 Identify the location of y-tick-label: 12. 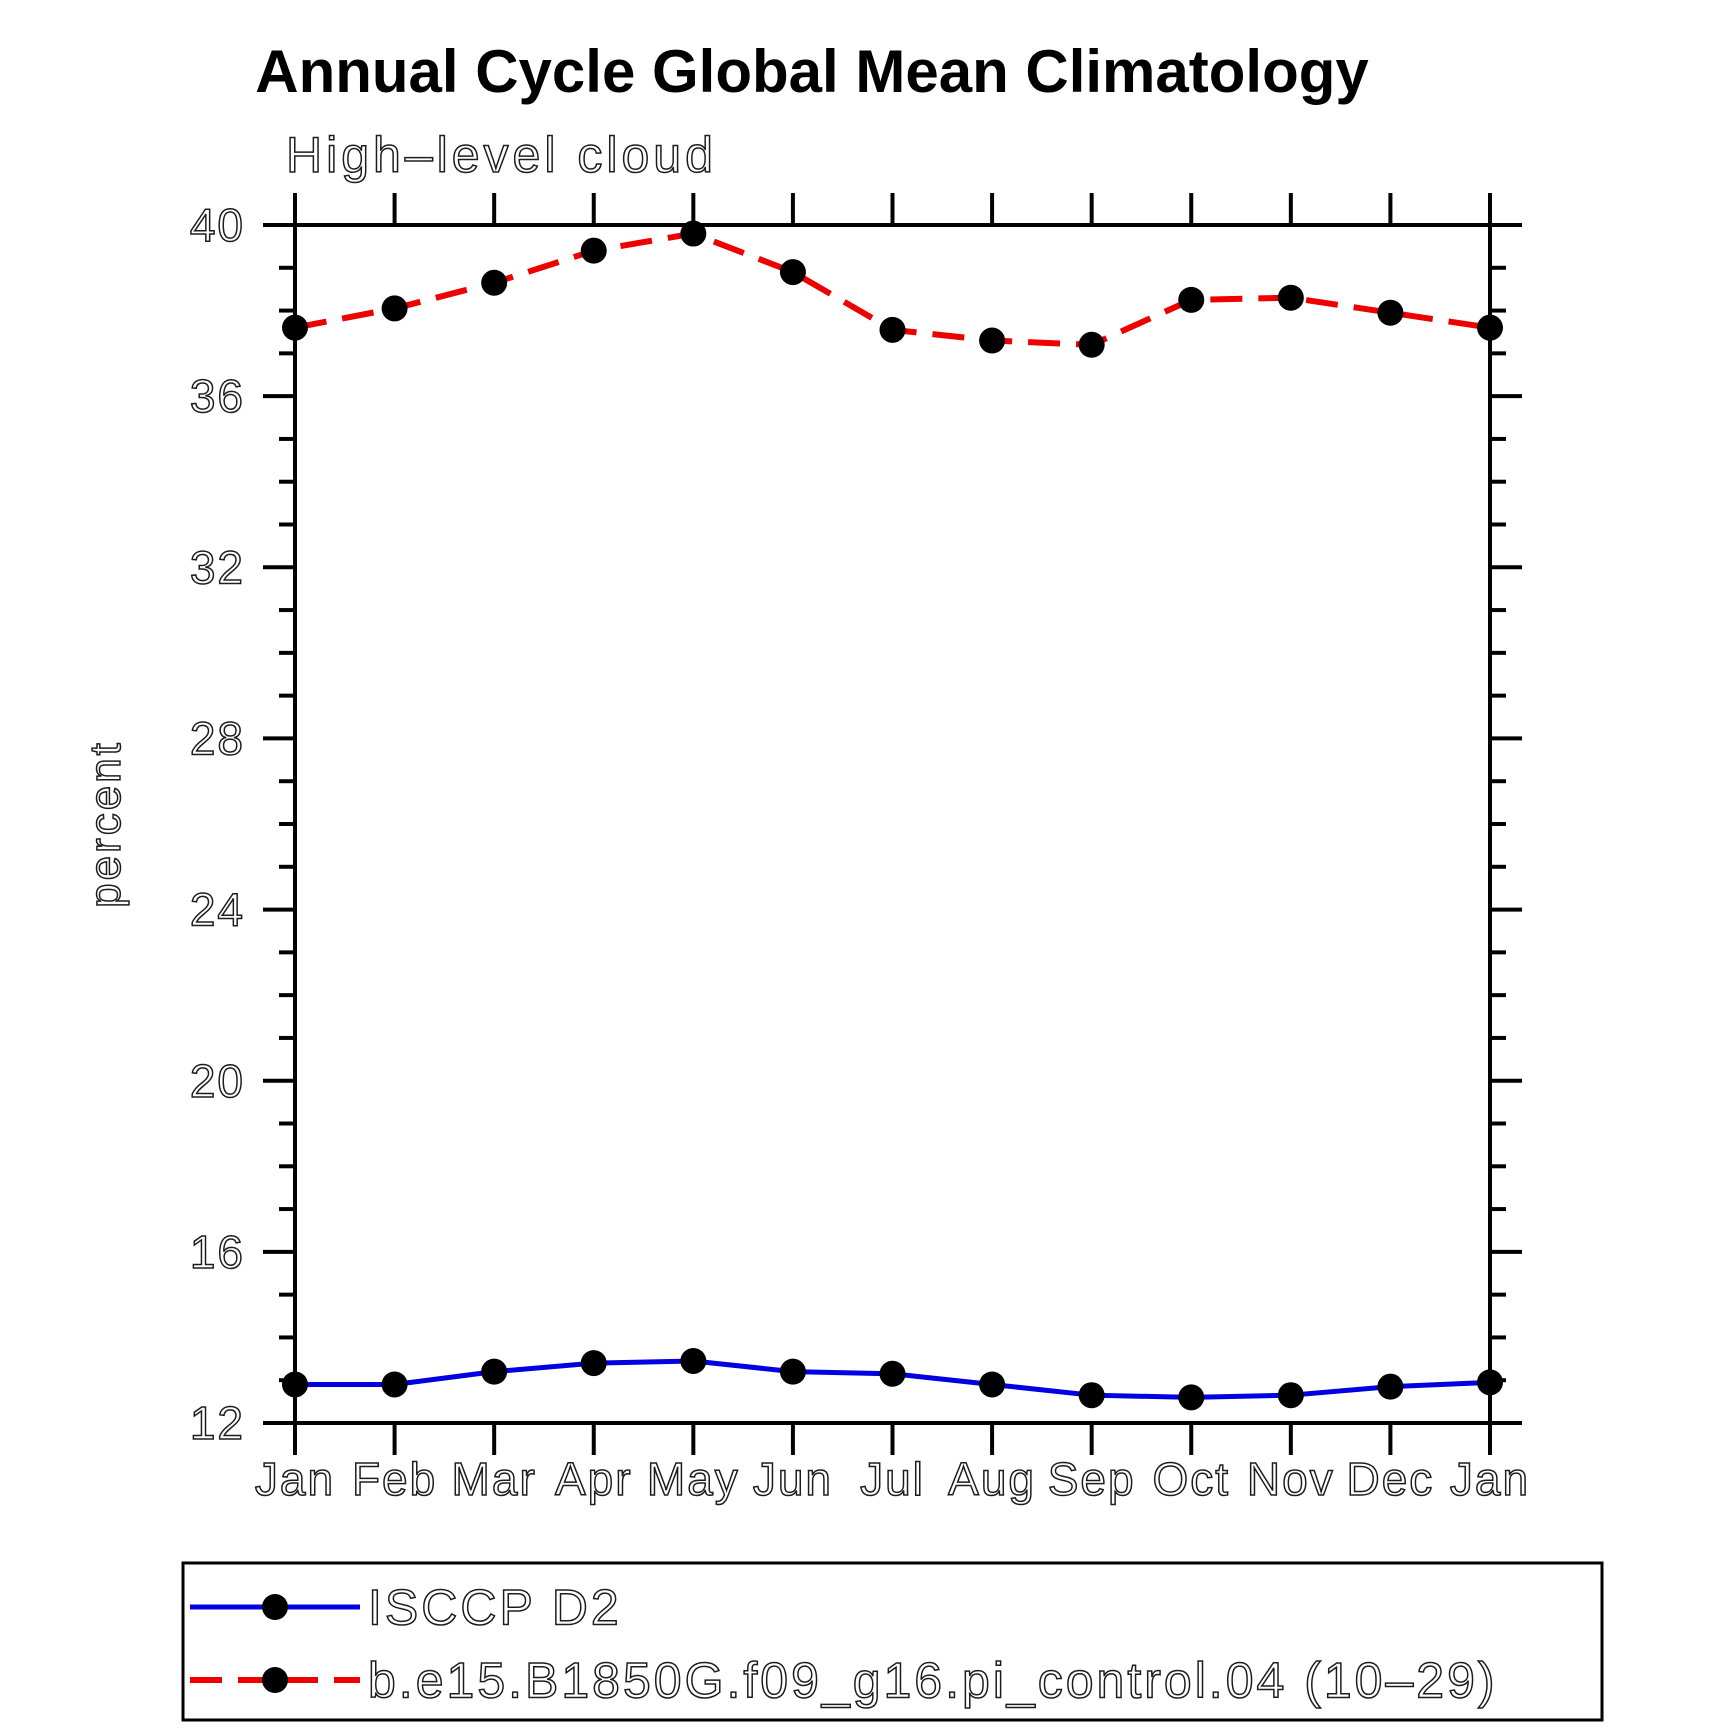
(217, 1423).